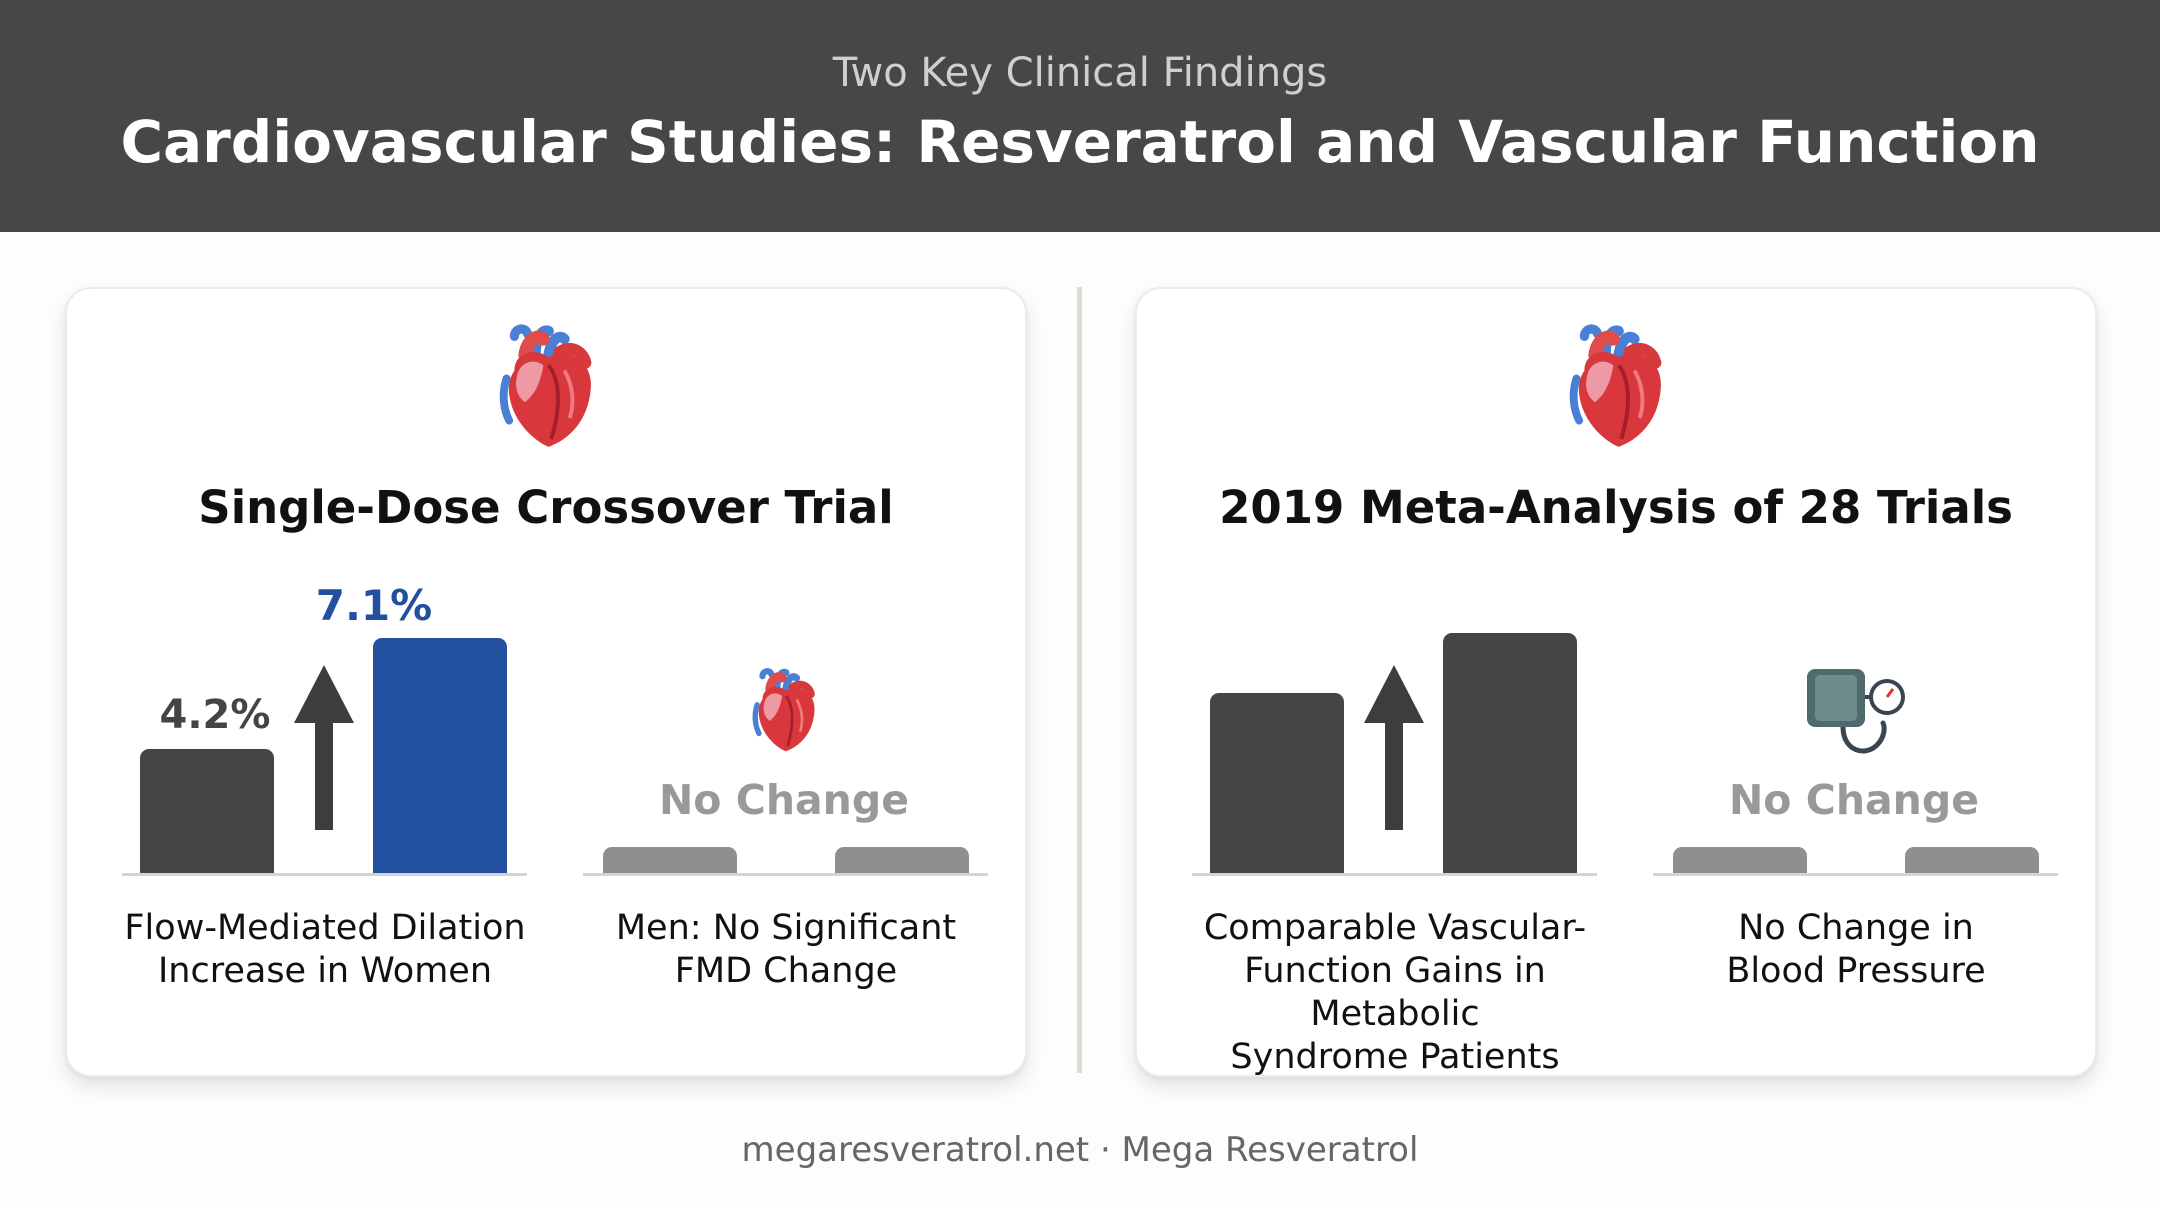 Image resolution: width=2160 pixels, height=1206 pixels. Describe the element at coordinates (1395, 1057) in the screenshot. I see `caption-line: Syndrome Patients` at that location.